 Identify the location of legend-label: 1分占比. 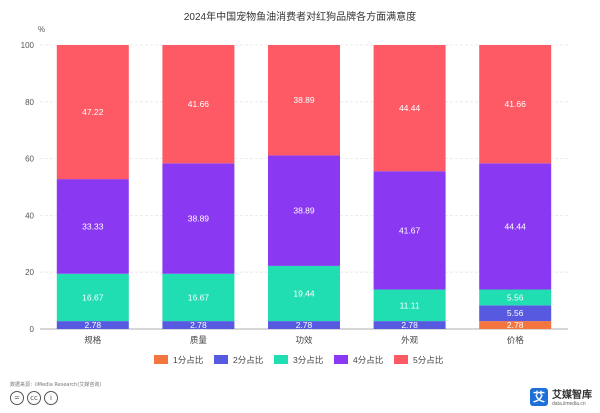
(188, 360).